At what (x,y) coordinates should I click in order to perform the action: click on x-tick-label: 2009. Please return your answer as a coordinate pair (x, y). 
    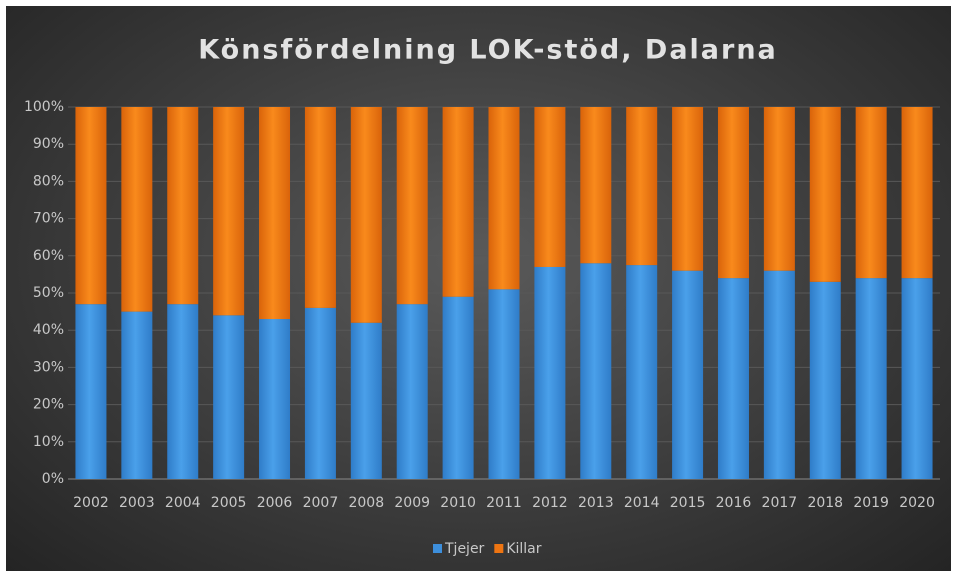
    Looking at the image, I should click on (412, 503).